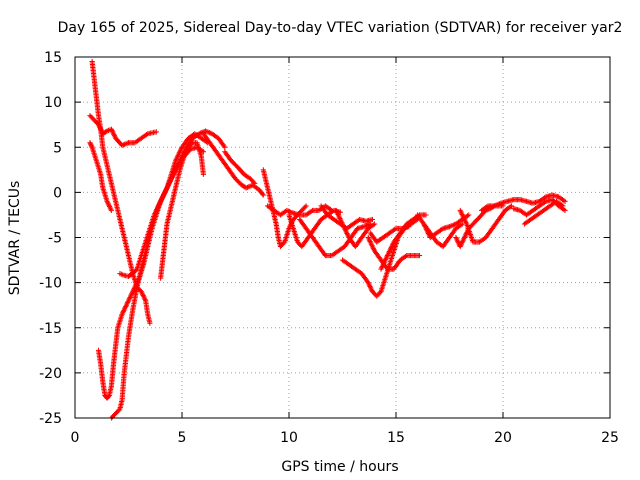 Image resolution: width=640 pixels, height=480 pixels. I want to click on series-arc15, so click(355, 228).